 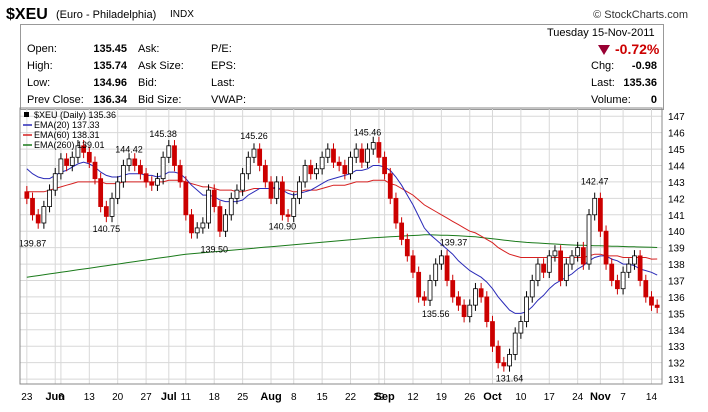 I want to click on x-tick-label: 8, so click(x=294, y=397).